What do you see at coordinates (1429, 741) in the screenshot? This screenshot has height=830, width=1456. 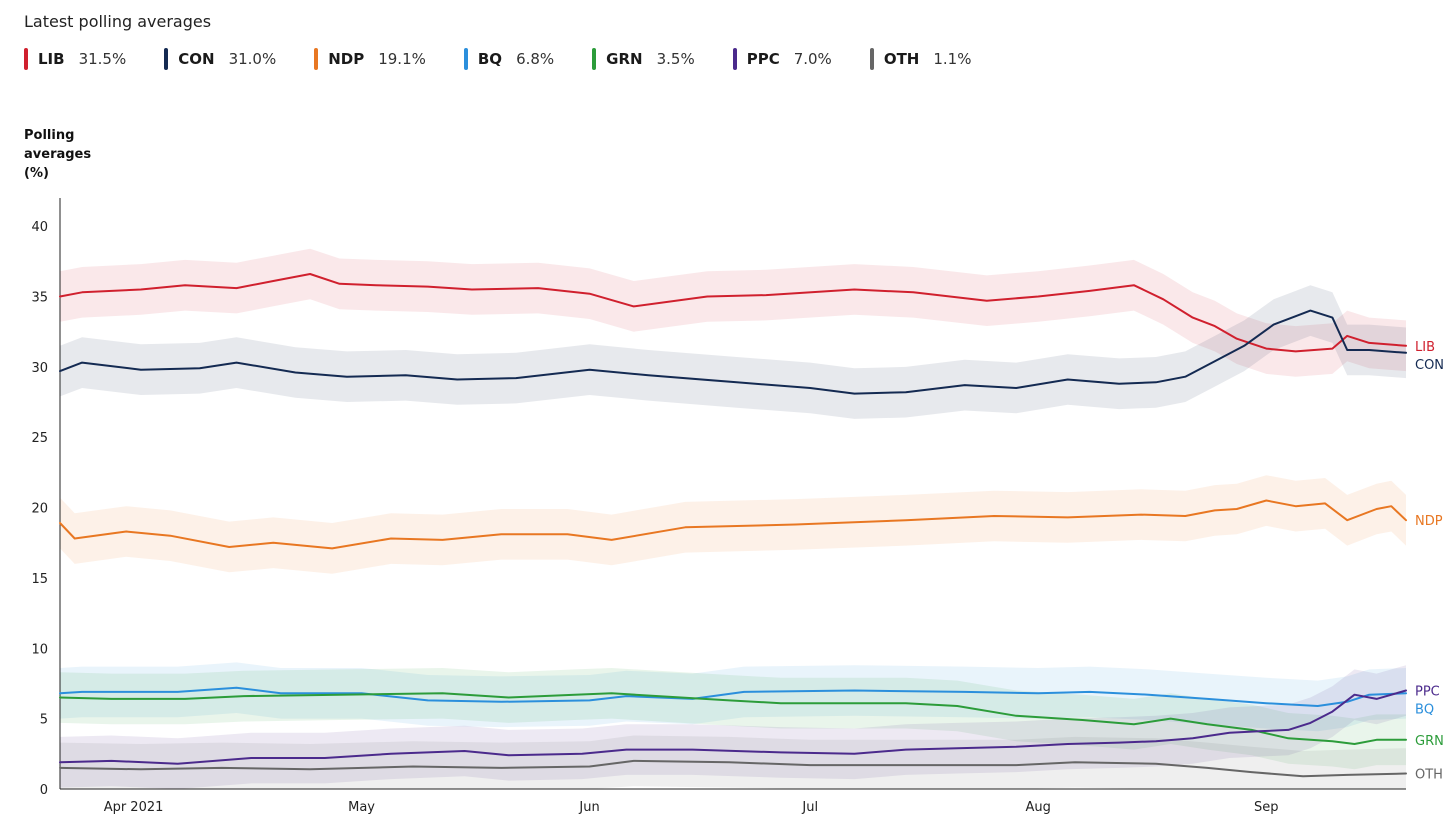 I see `end-label-grn: GRN` at bounding box center [1429, 741].